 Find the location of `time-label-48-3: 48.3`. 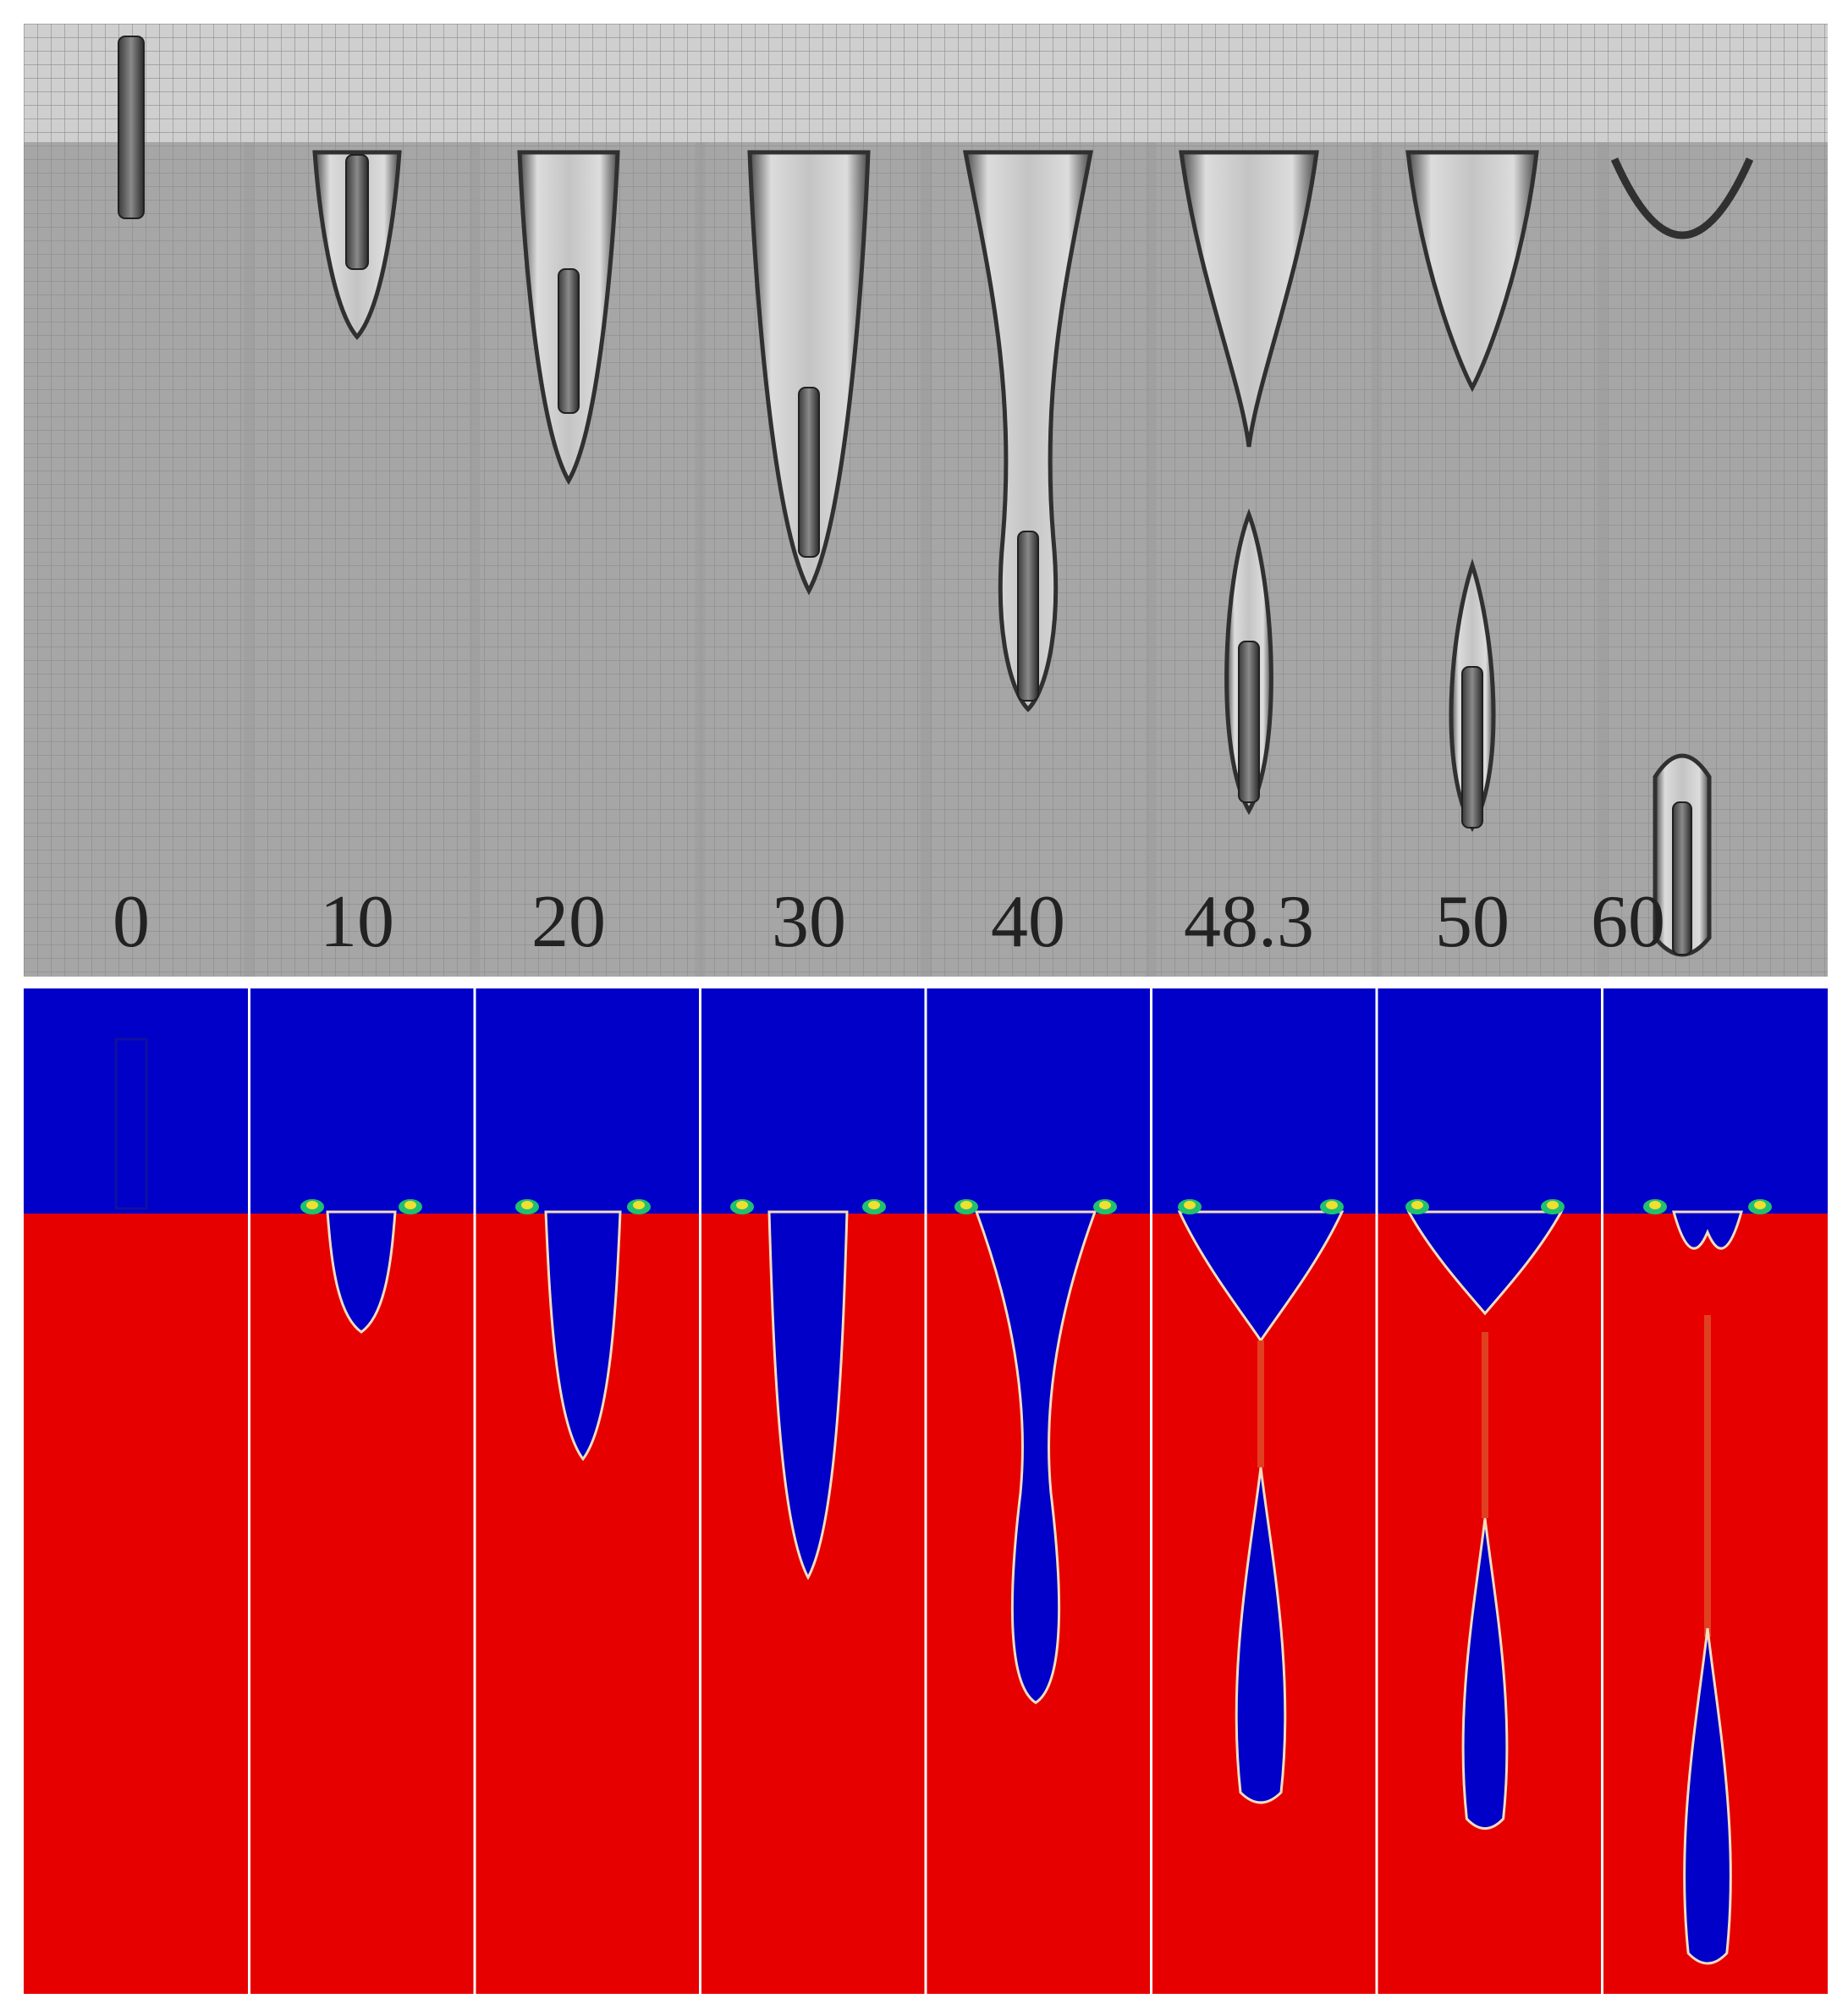

time-label-48-3: 48.3 is located at coordinates (1249, 922).